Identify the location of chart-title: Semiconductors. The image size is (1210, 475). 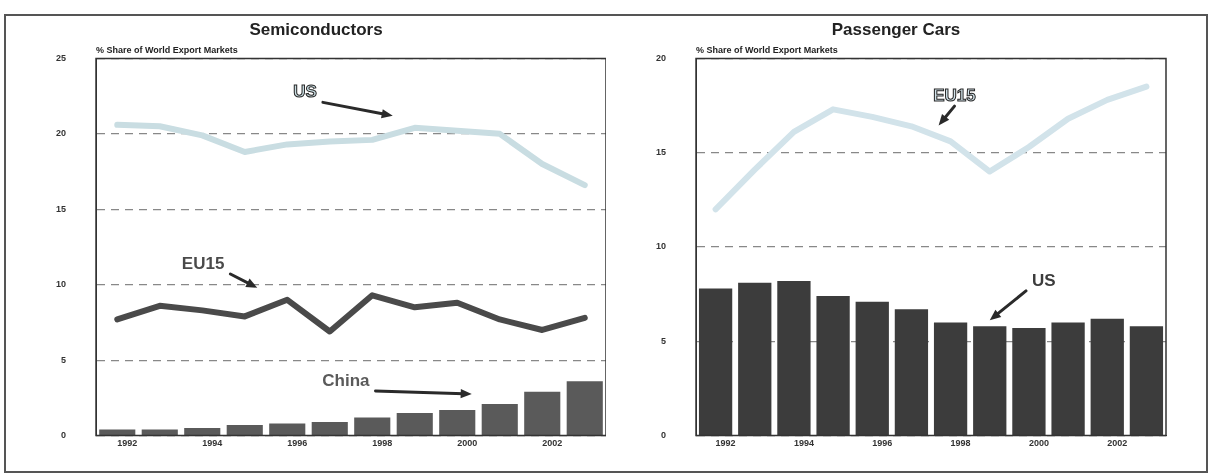
(316, 29).